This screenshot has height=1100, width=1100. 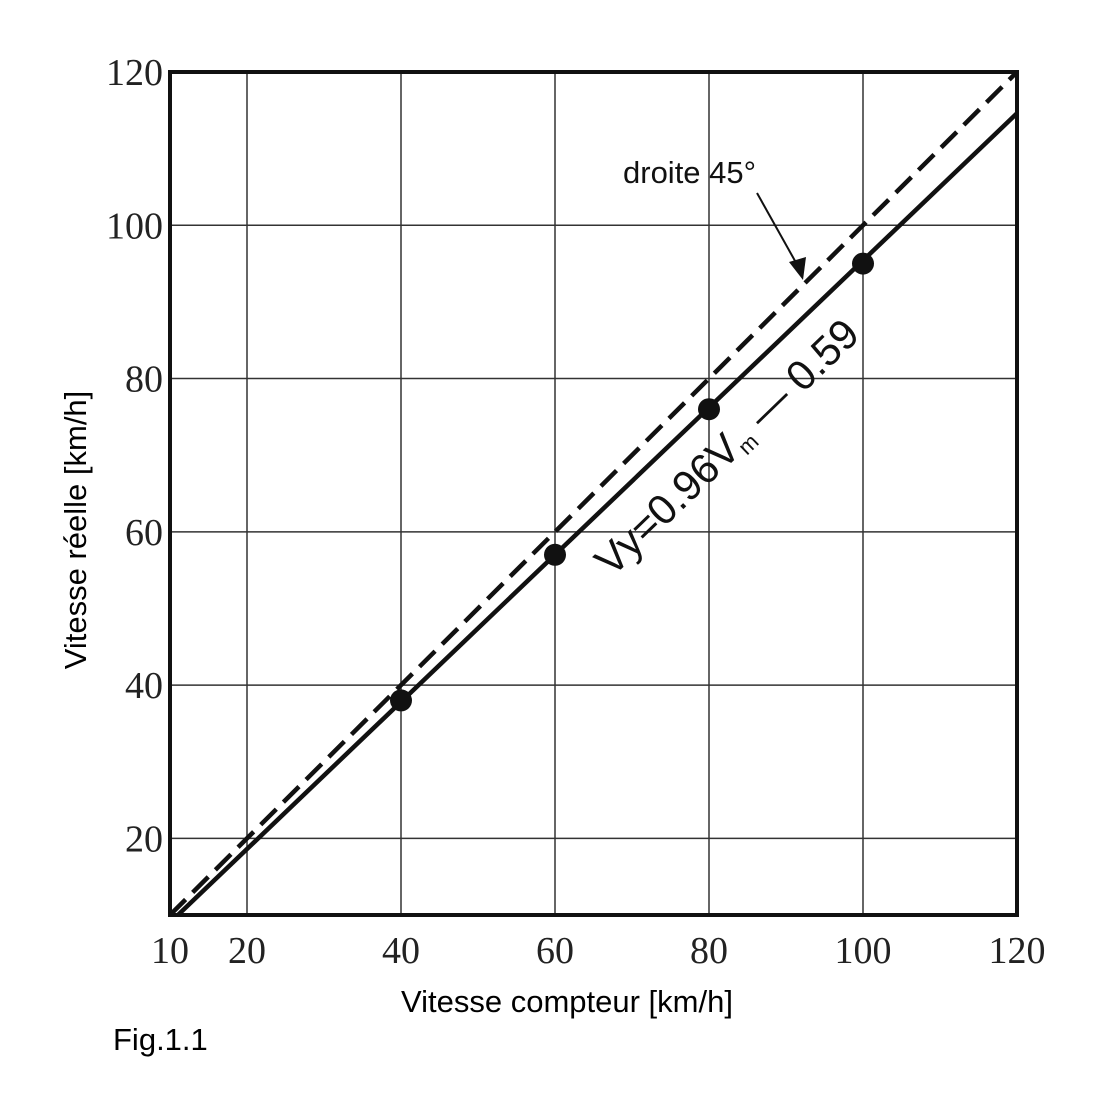 What do you see at coordinates (555, 951) in the screenshot?
I see `x-tick-label: 60` at bounding box center [555, 951].